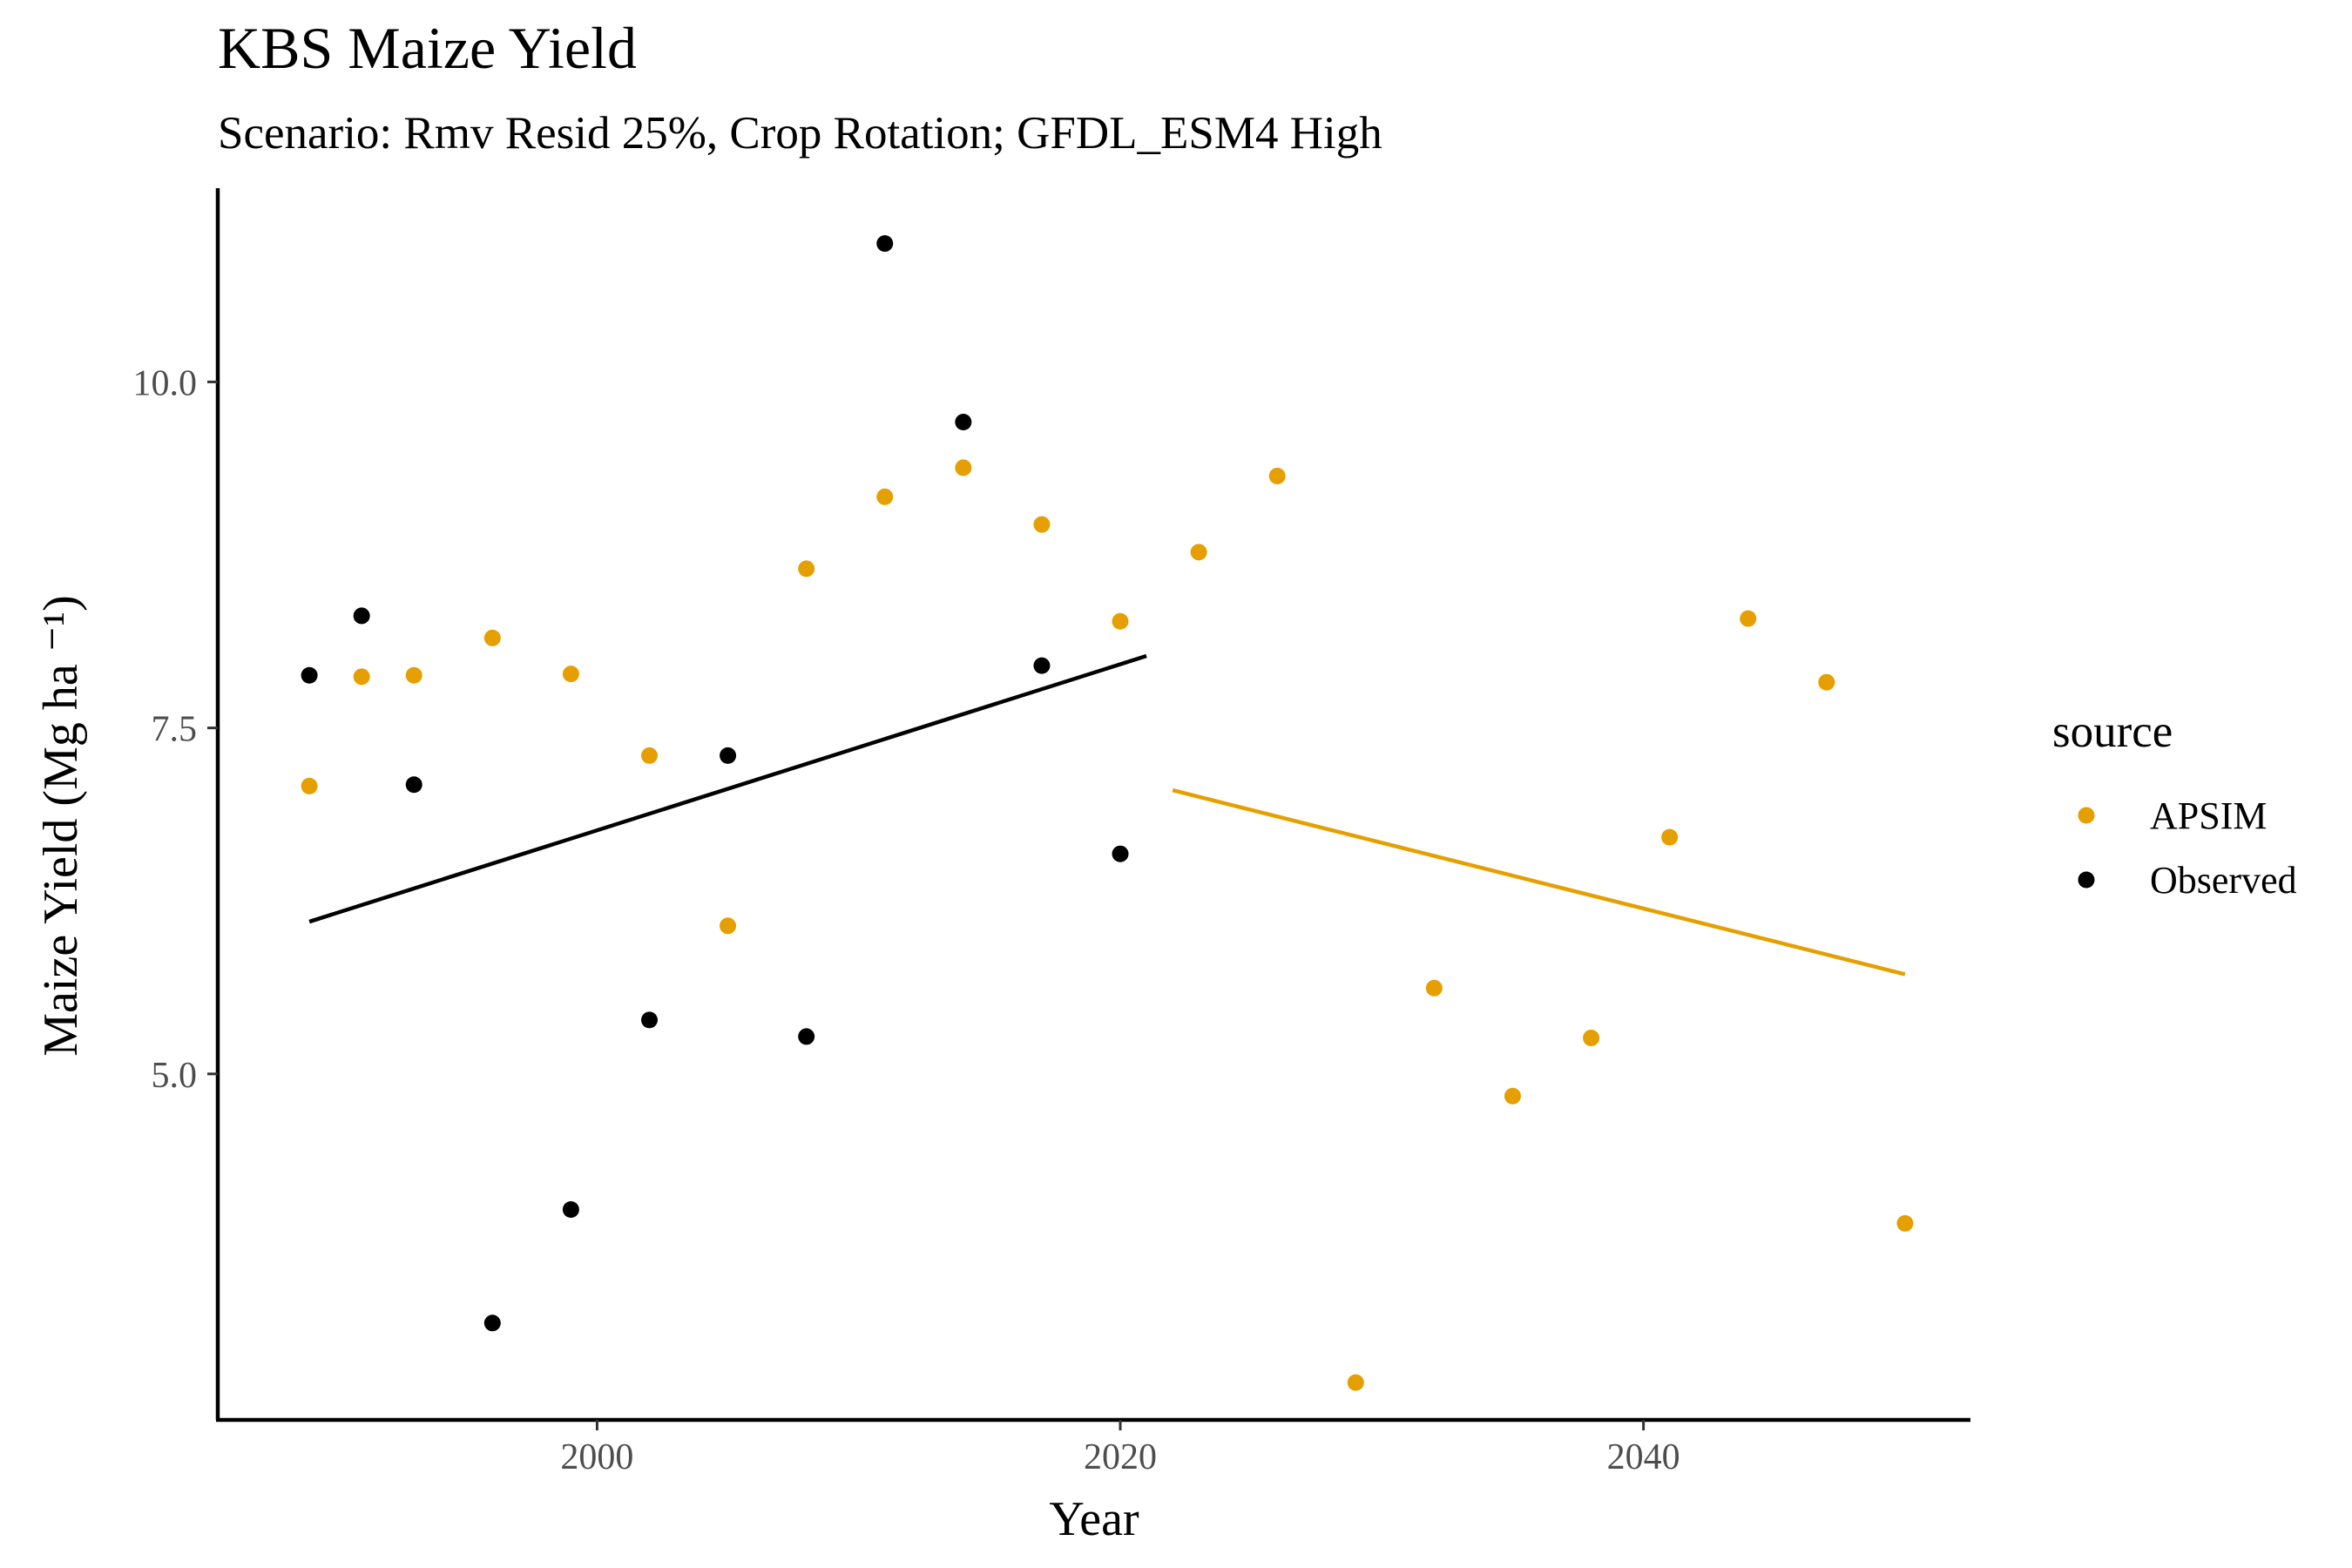 Image resolution: width=2352 pixels, height=1568 pixels. I want to click on y-tick-label: 5.0, so click(175, 1076).